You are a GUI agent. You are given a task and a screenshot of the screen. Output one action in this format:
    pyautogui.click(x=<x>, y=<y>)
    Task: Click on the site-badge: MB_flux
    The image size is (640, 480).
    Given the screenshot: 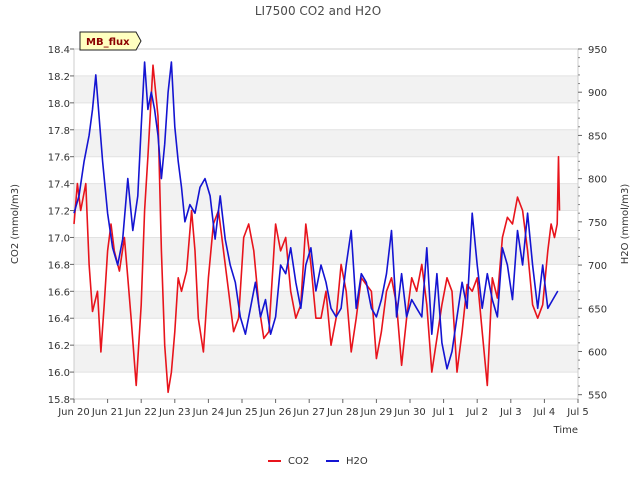 What is the action you would take?
    pyautogui.click(x=110, y=41)
    